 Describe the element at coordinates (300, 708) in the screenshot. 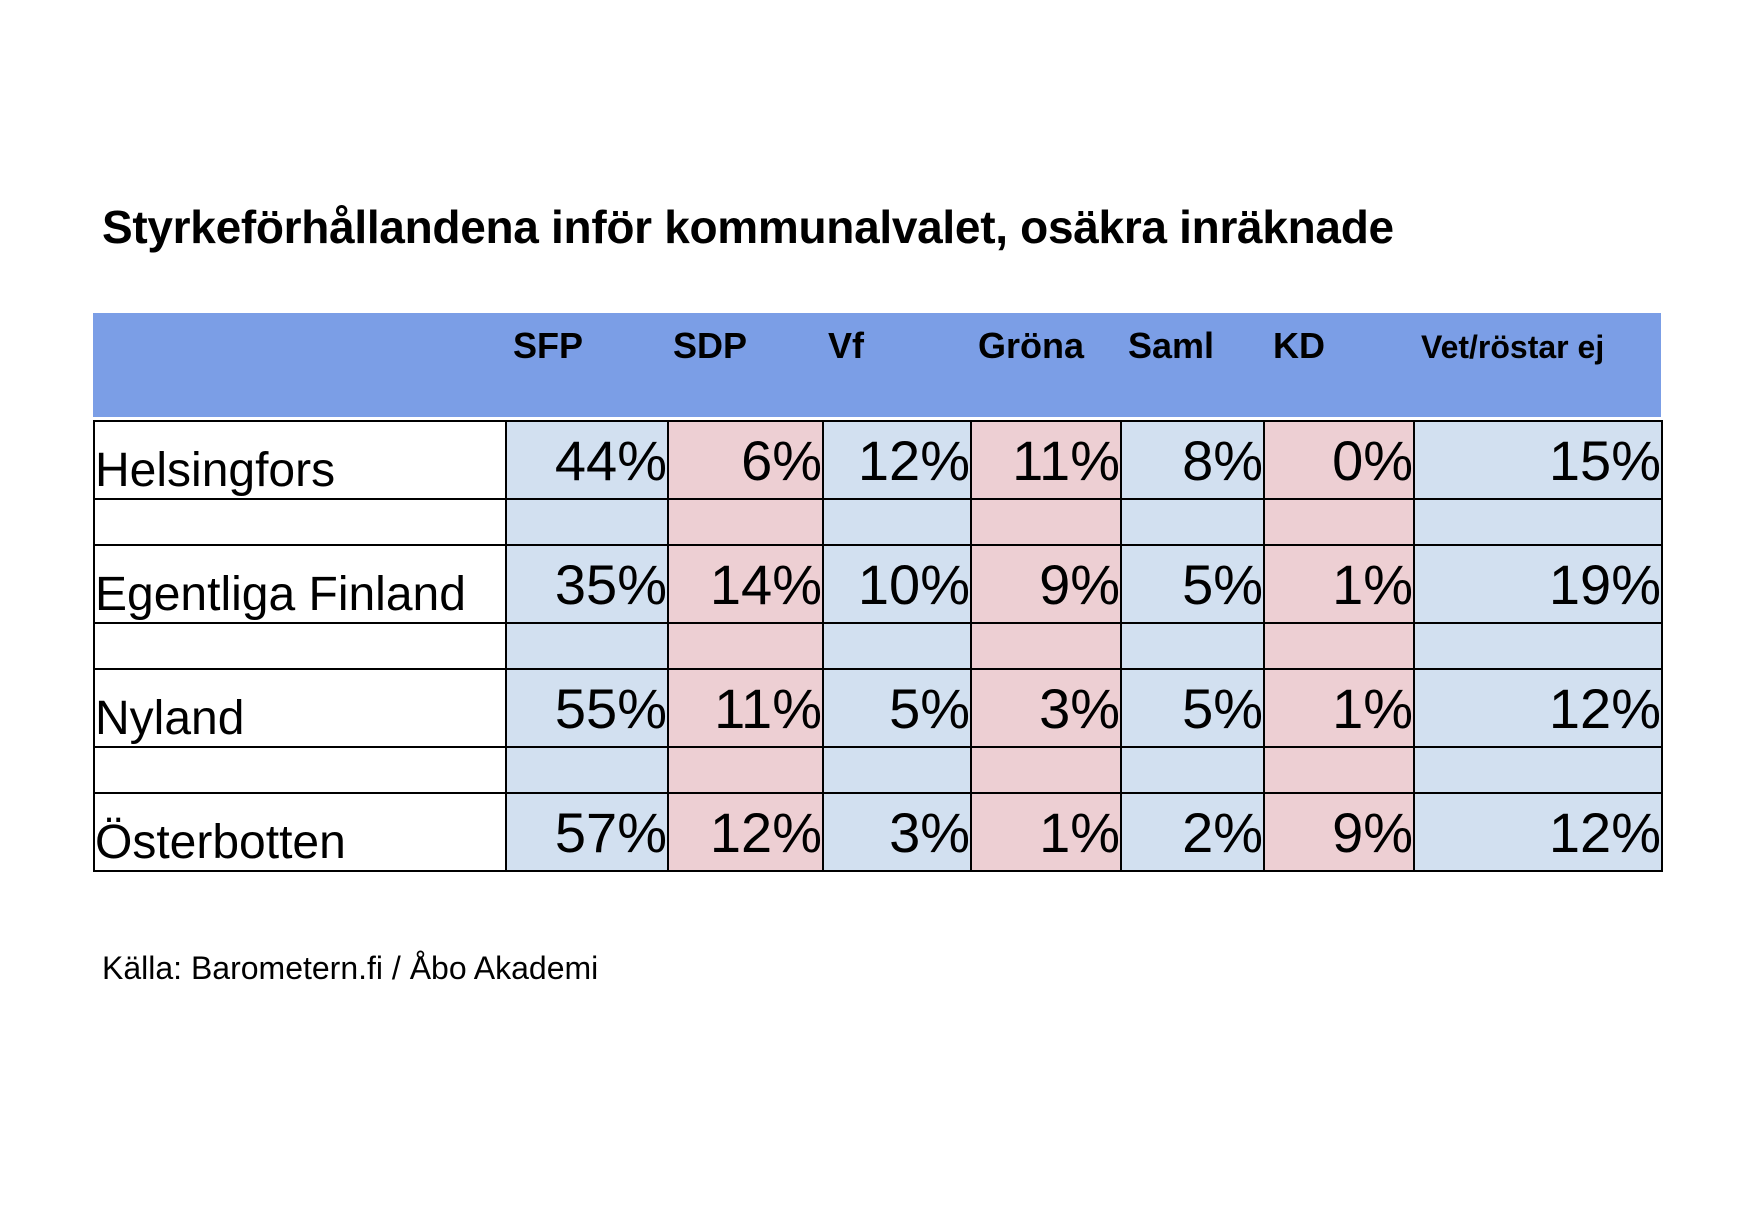

I see `region-label: Nyland` at that location.